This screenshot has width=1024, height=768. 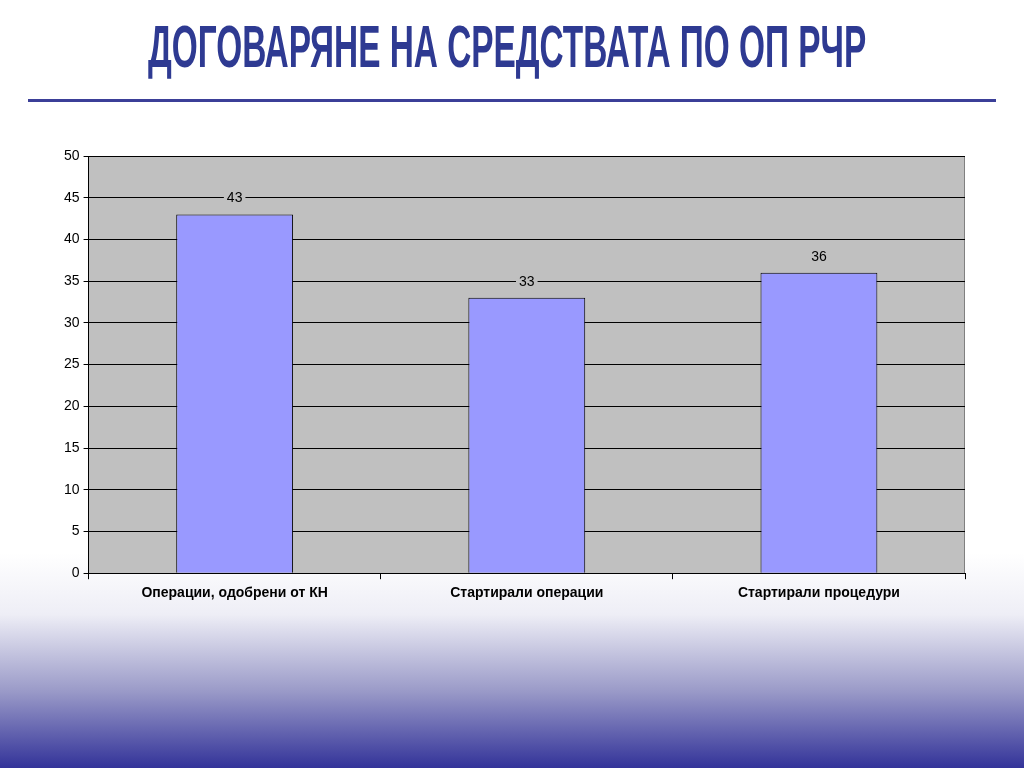 What do you see at coordinates (71, 321) in the screenshot?
I see `y-tick-label: 30` at bounding box center [71, 321].